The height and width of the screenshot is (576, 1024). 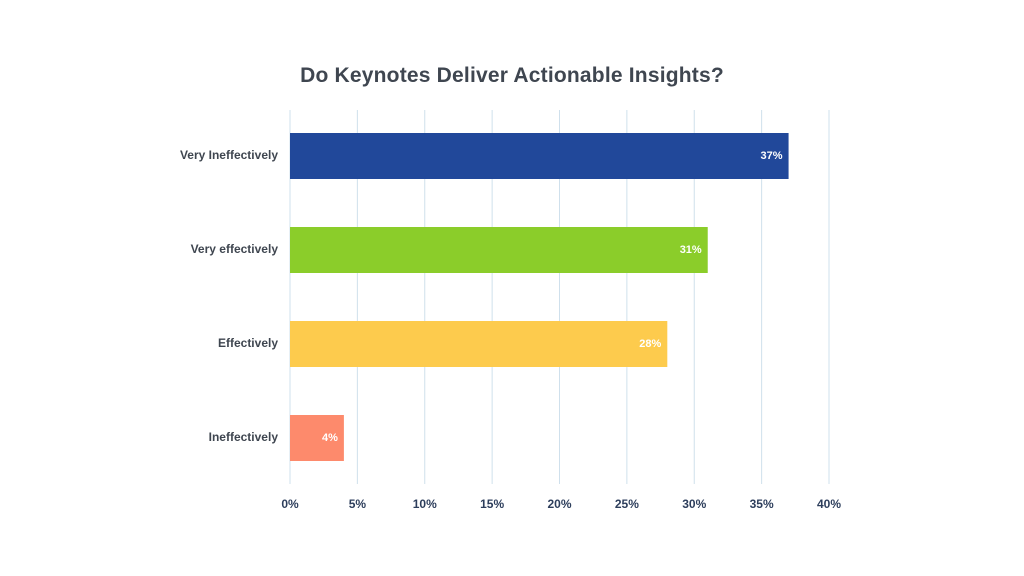 What do you see at coordinates (330, 438) in the screenshot?
I see `data-label: 4%` at bounding box center [330, 438].